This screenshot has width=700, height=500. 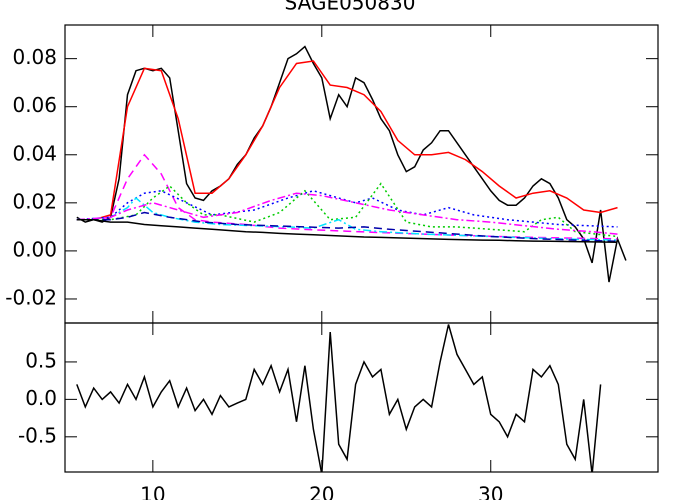 I want to click on y-tick-label: 0.04, so click(x=34, y=153).